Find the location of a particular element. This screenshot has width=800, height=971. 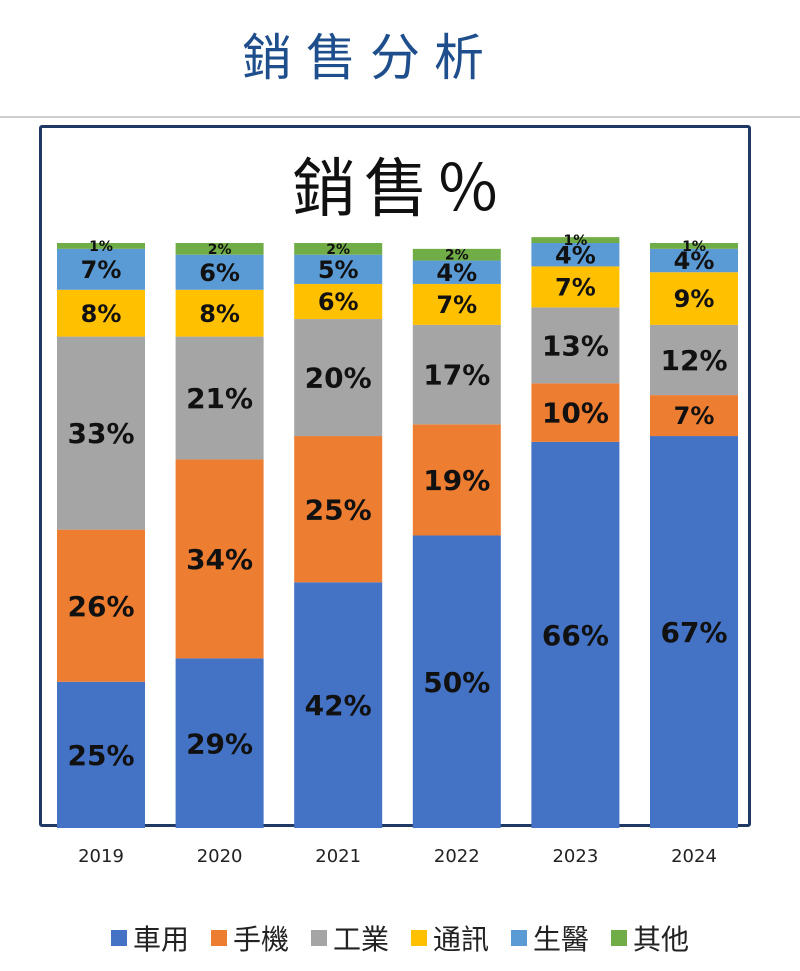

legend-item: 通訊 is located at coordinates (450, 938).